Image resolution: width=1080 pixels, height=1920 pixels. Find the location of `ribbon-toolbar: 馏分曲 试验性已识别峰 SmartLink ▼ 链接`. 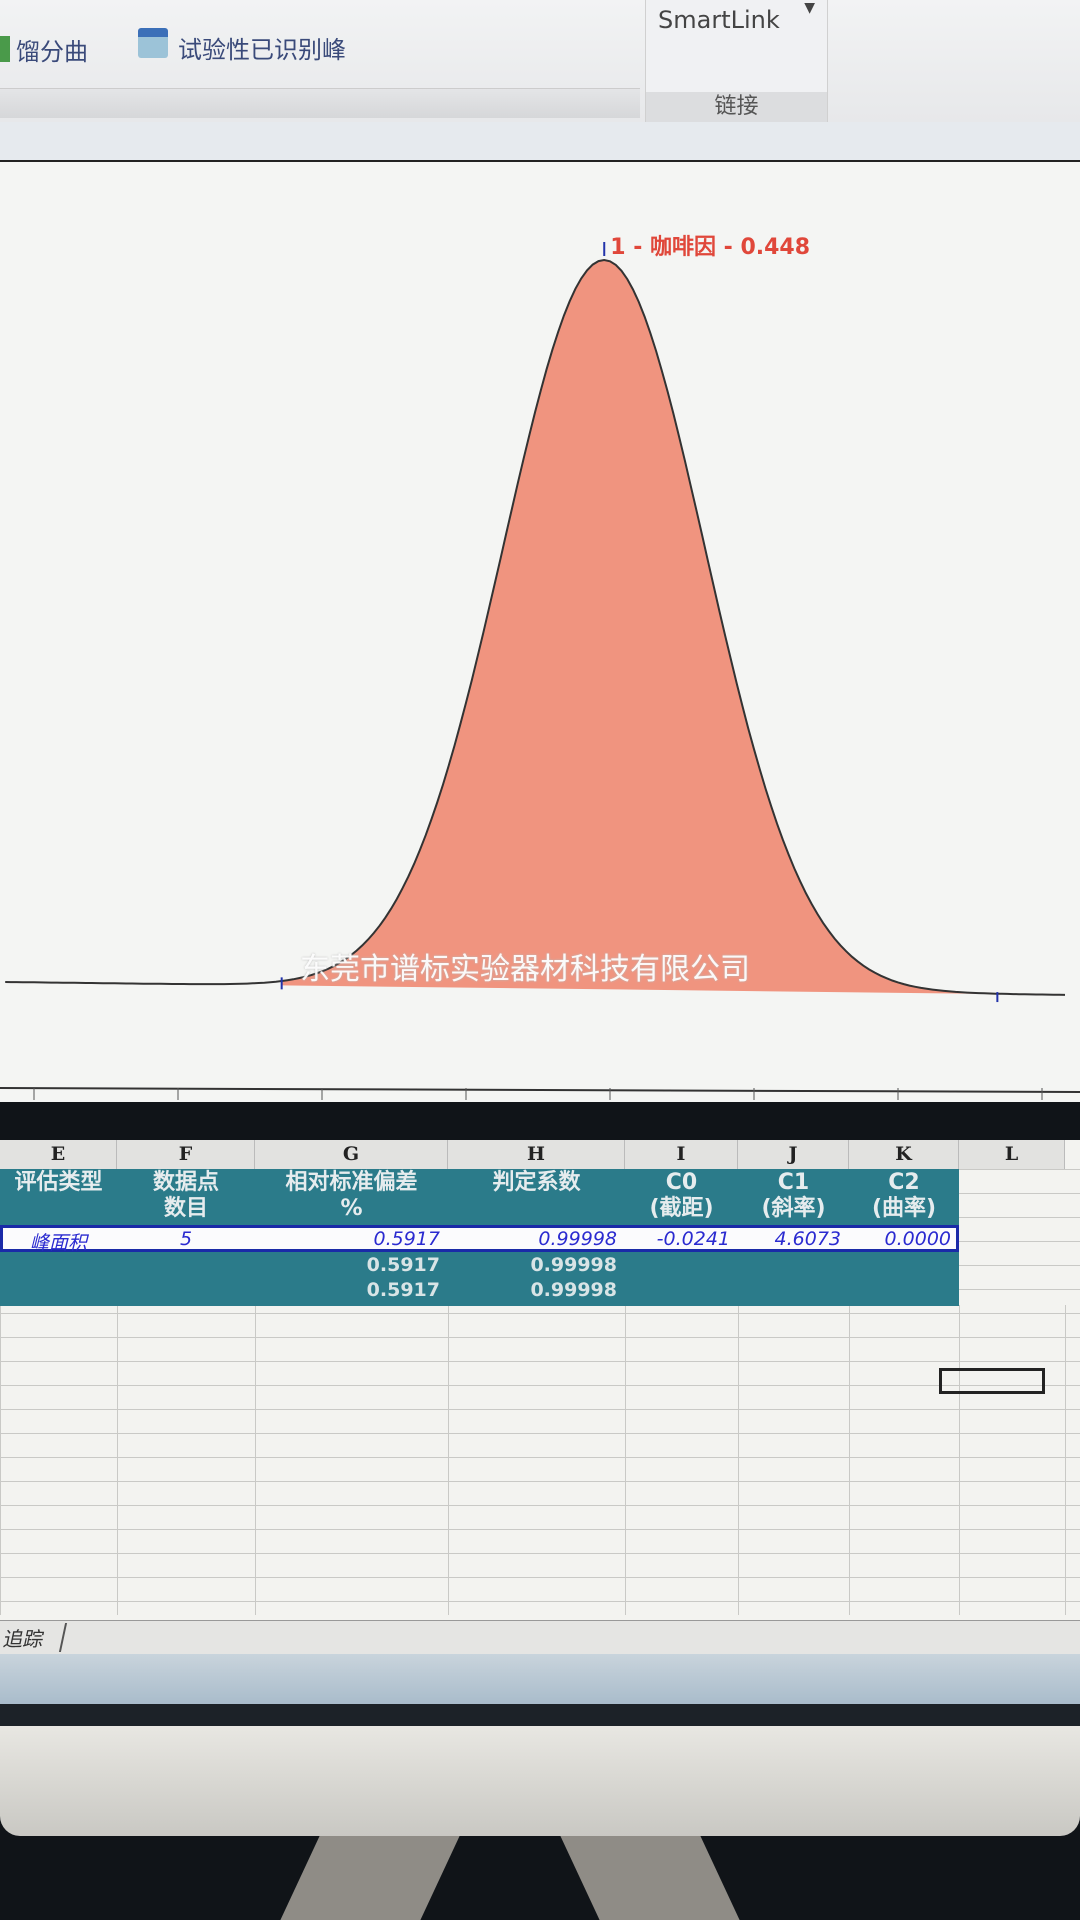

ribbon-toolbar: 馏分曲 试验性已识别峰 SmartLink ▼ 链接 is located at coordinates (540, 61).